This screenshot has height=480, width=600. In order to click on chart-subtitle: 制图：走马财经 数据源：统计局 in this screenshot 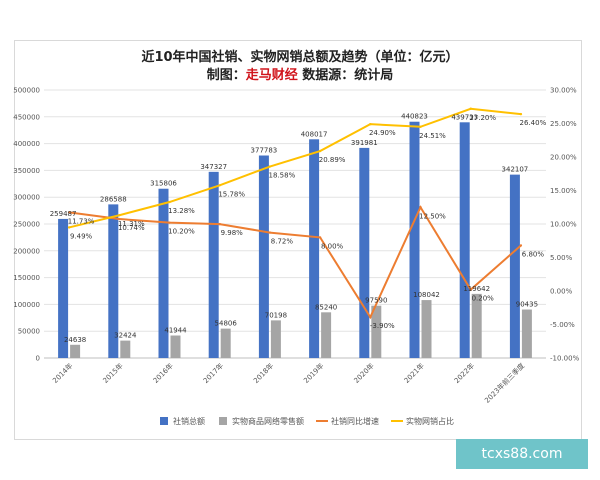, I will do `click(300, 73)`.